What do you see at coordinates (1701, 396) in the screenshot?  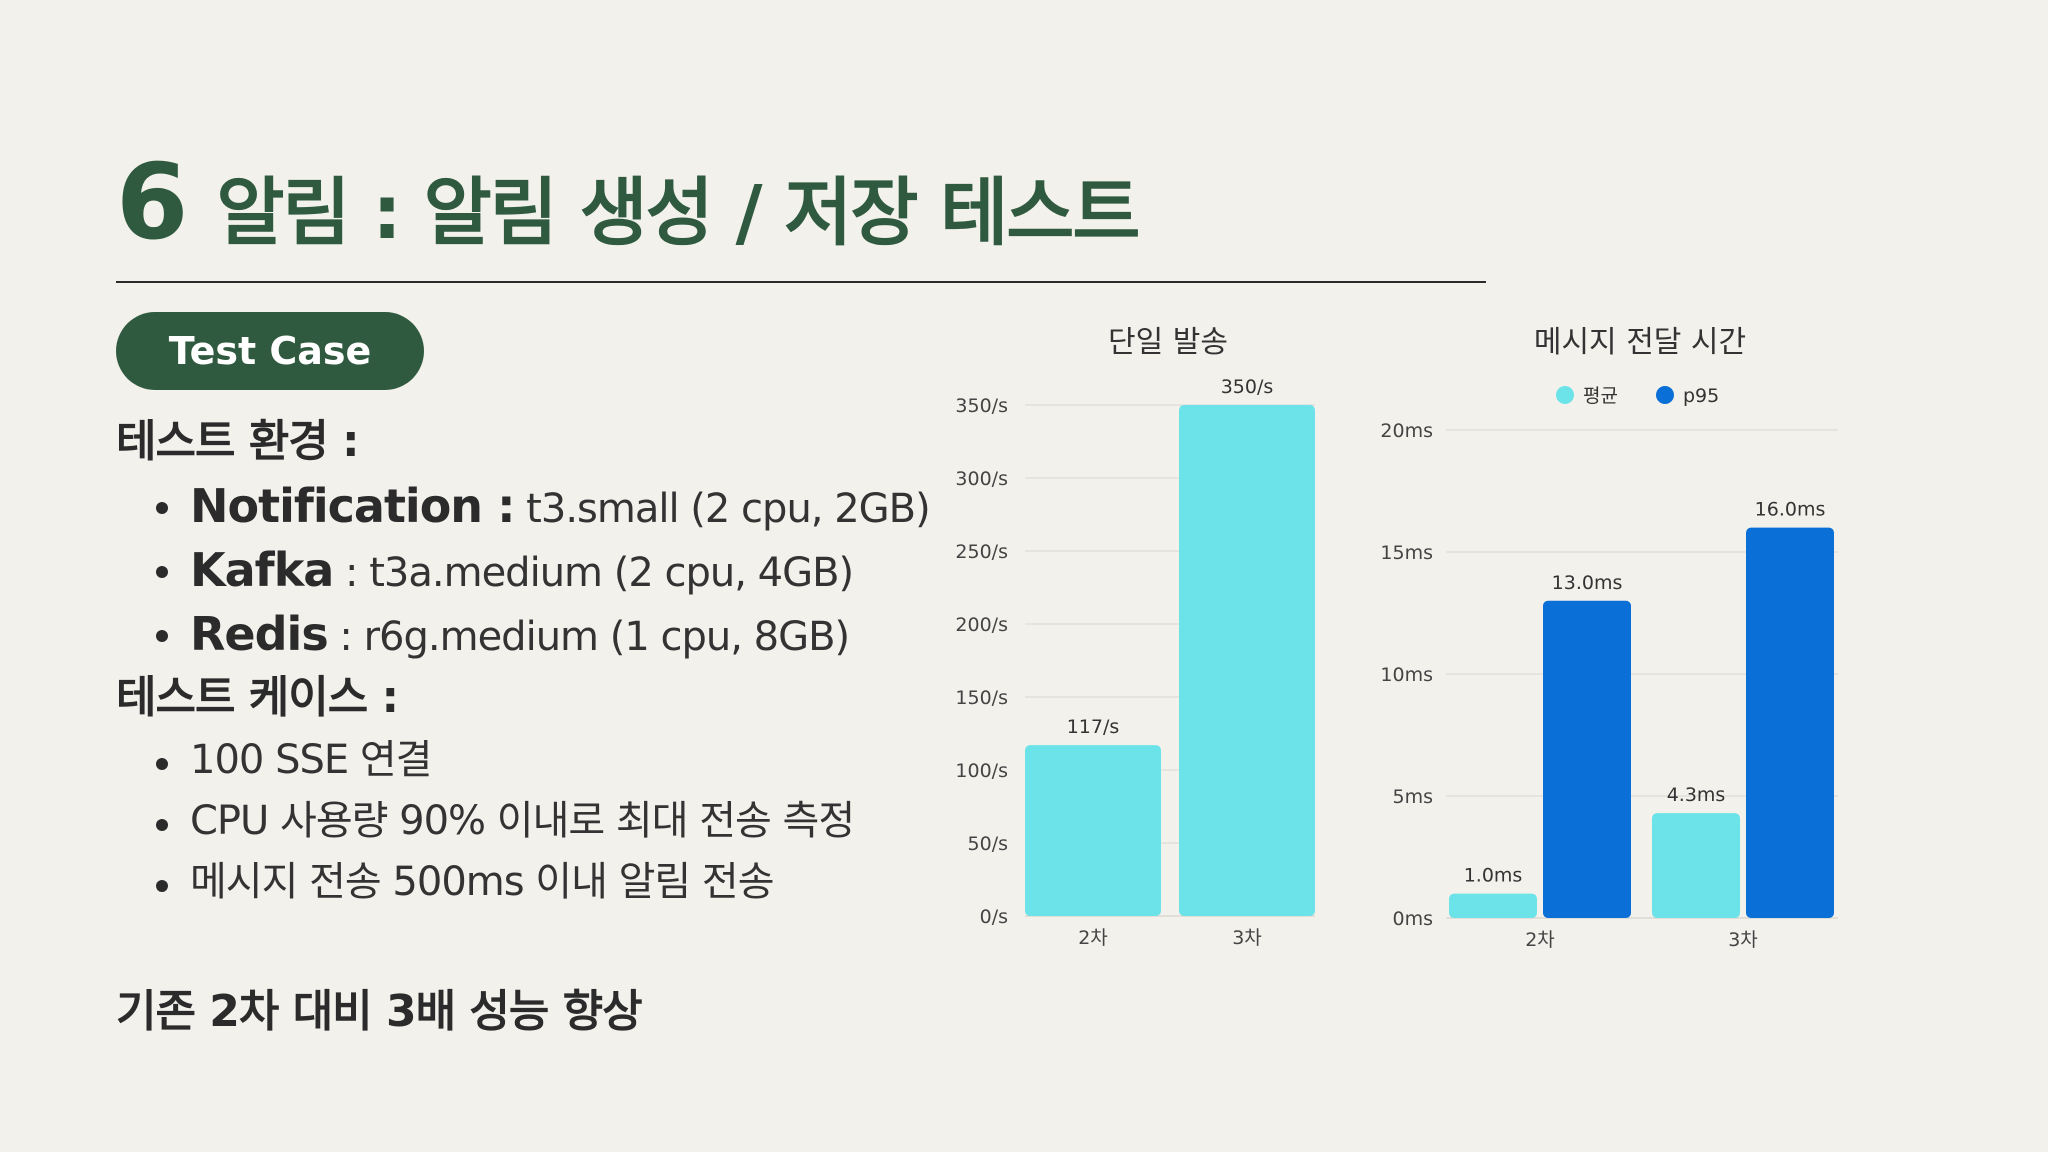 I see `legend-label: p95` at bounding box center [1701, 396].